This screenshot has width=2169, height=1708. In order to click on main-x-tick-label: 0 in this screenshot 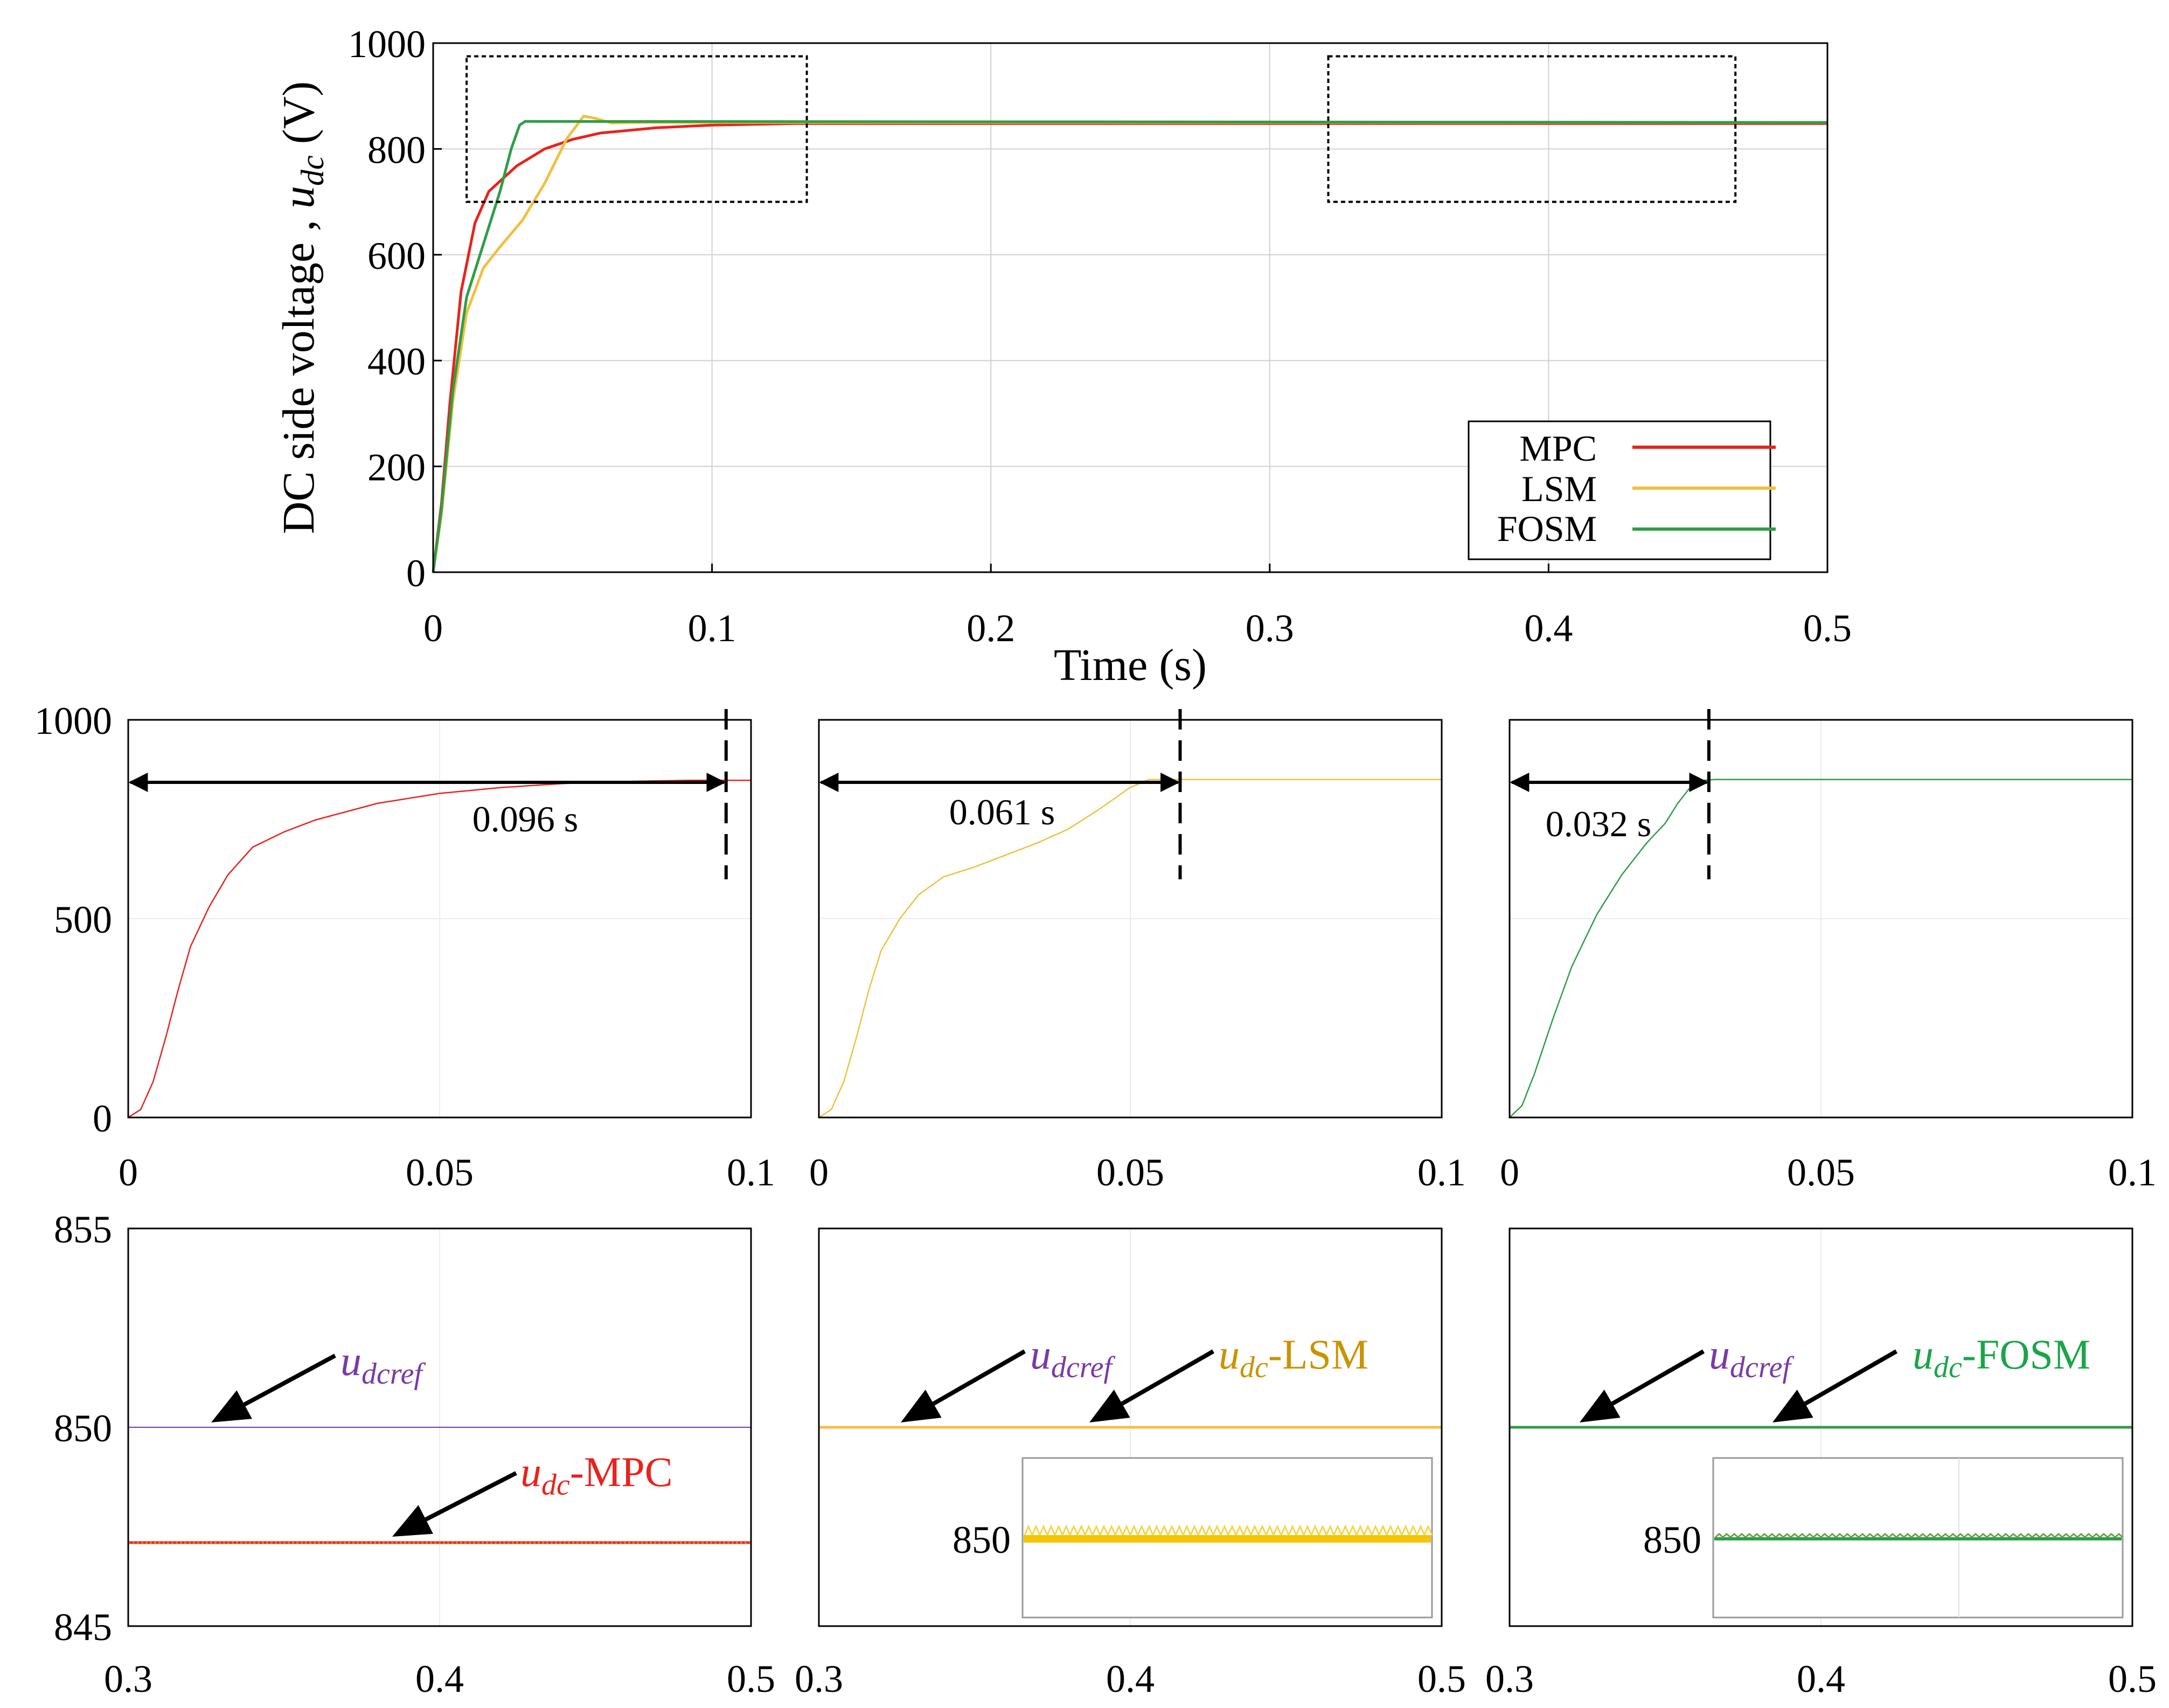, I will do `click(433, 628)`.